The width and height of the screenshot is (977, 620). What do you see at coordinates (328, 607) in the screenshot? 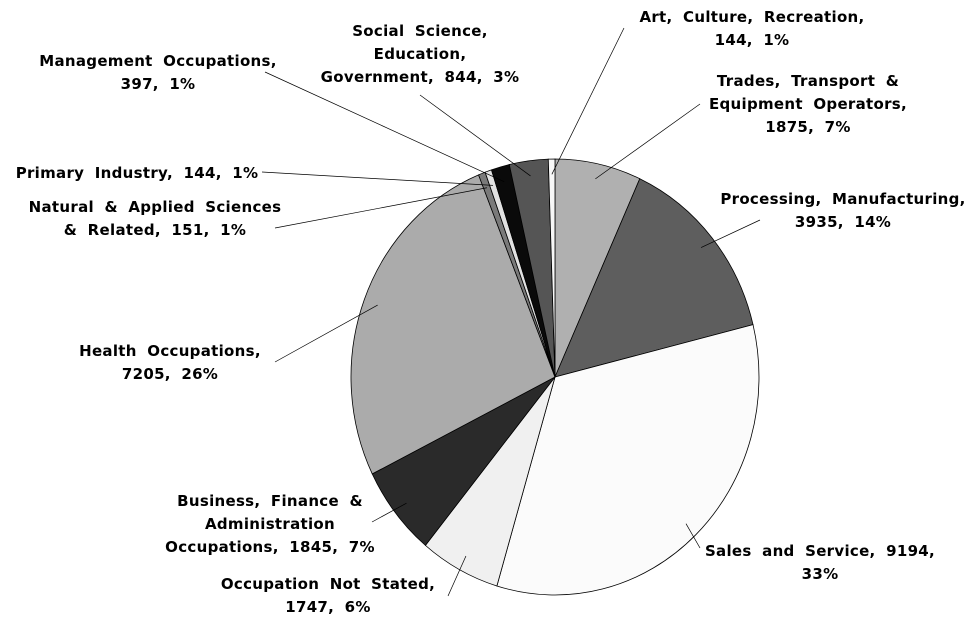
I see `value-label: 1747, 6%` at bounding box center [328, 607].